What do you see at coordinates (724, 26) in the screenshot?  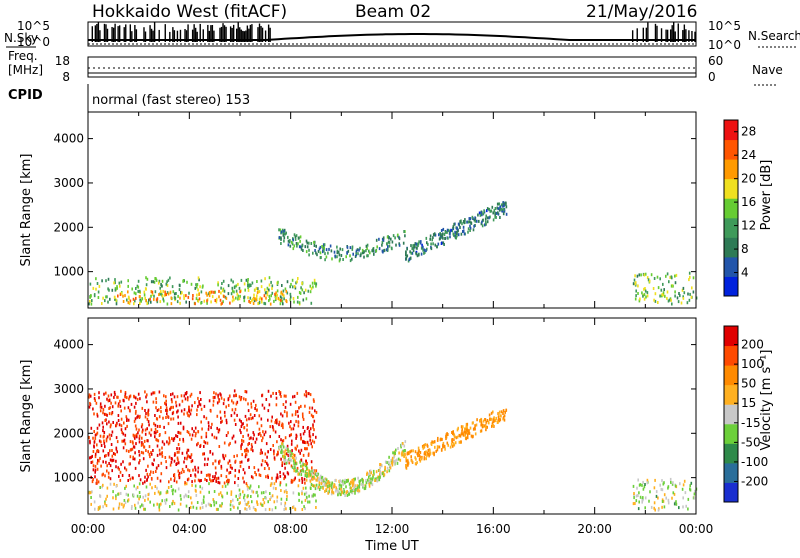 I see `nsearch-tick-top: 10^5` at bounding box center [724, 26].